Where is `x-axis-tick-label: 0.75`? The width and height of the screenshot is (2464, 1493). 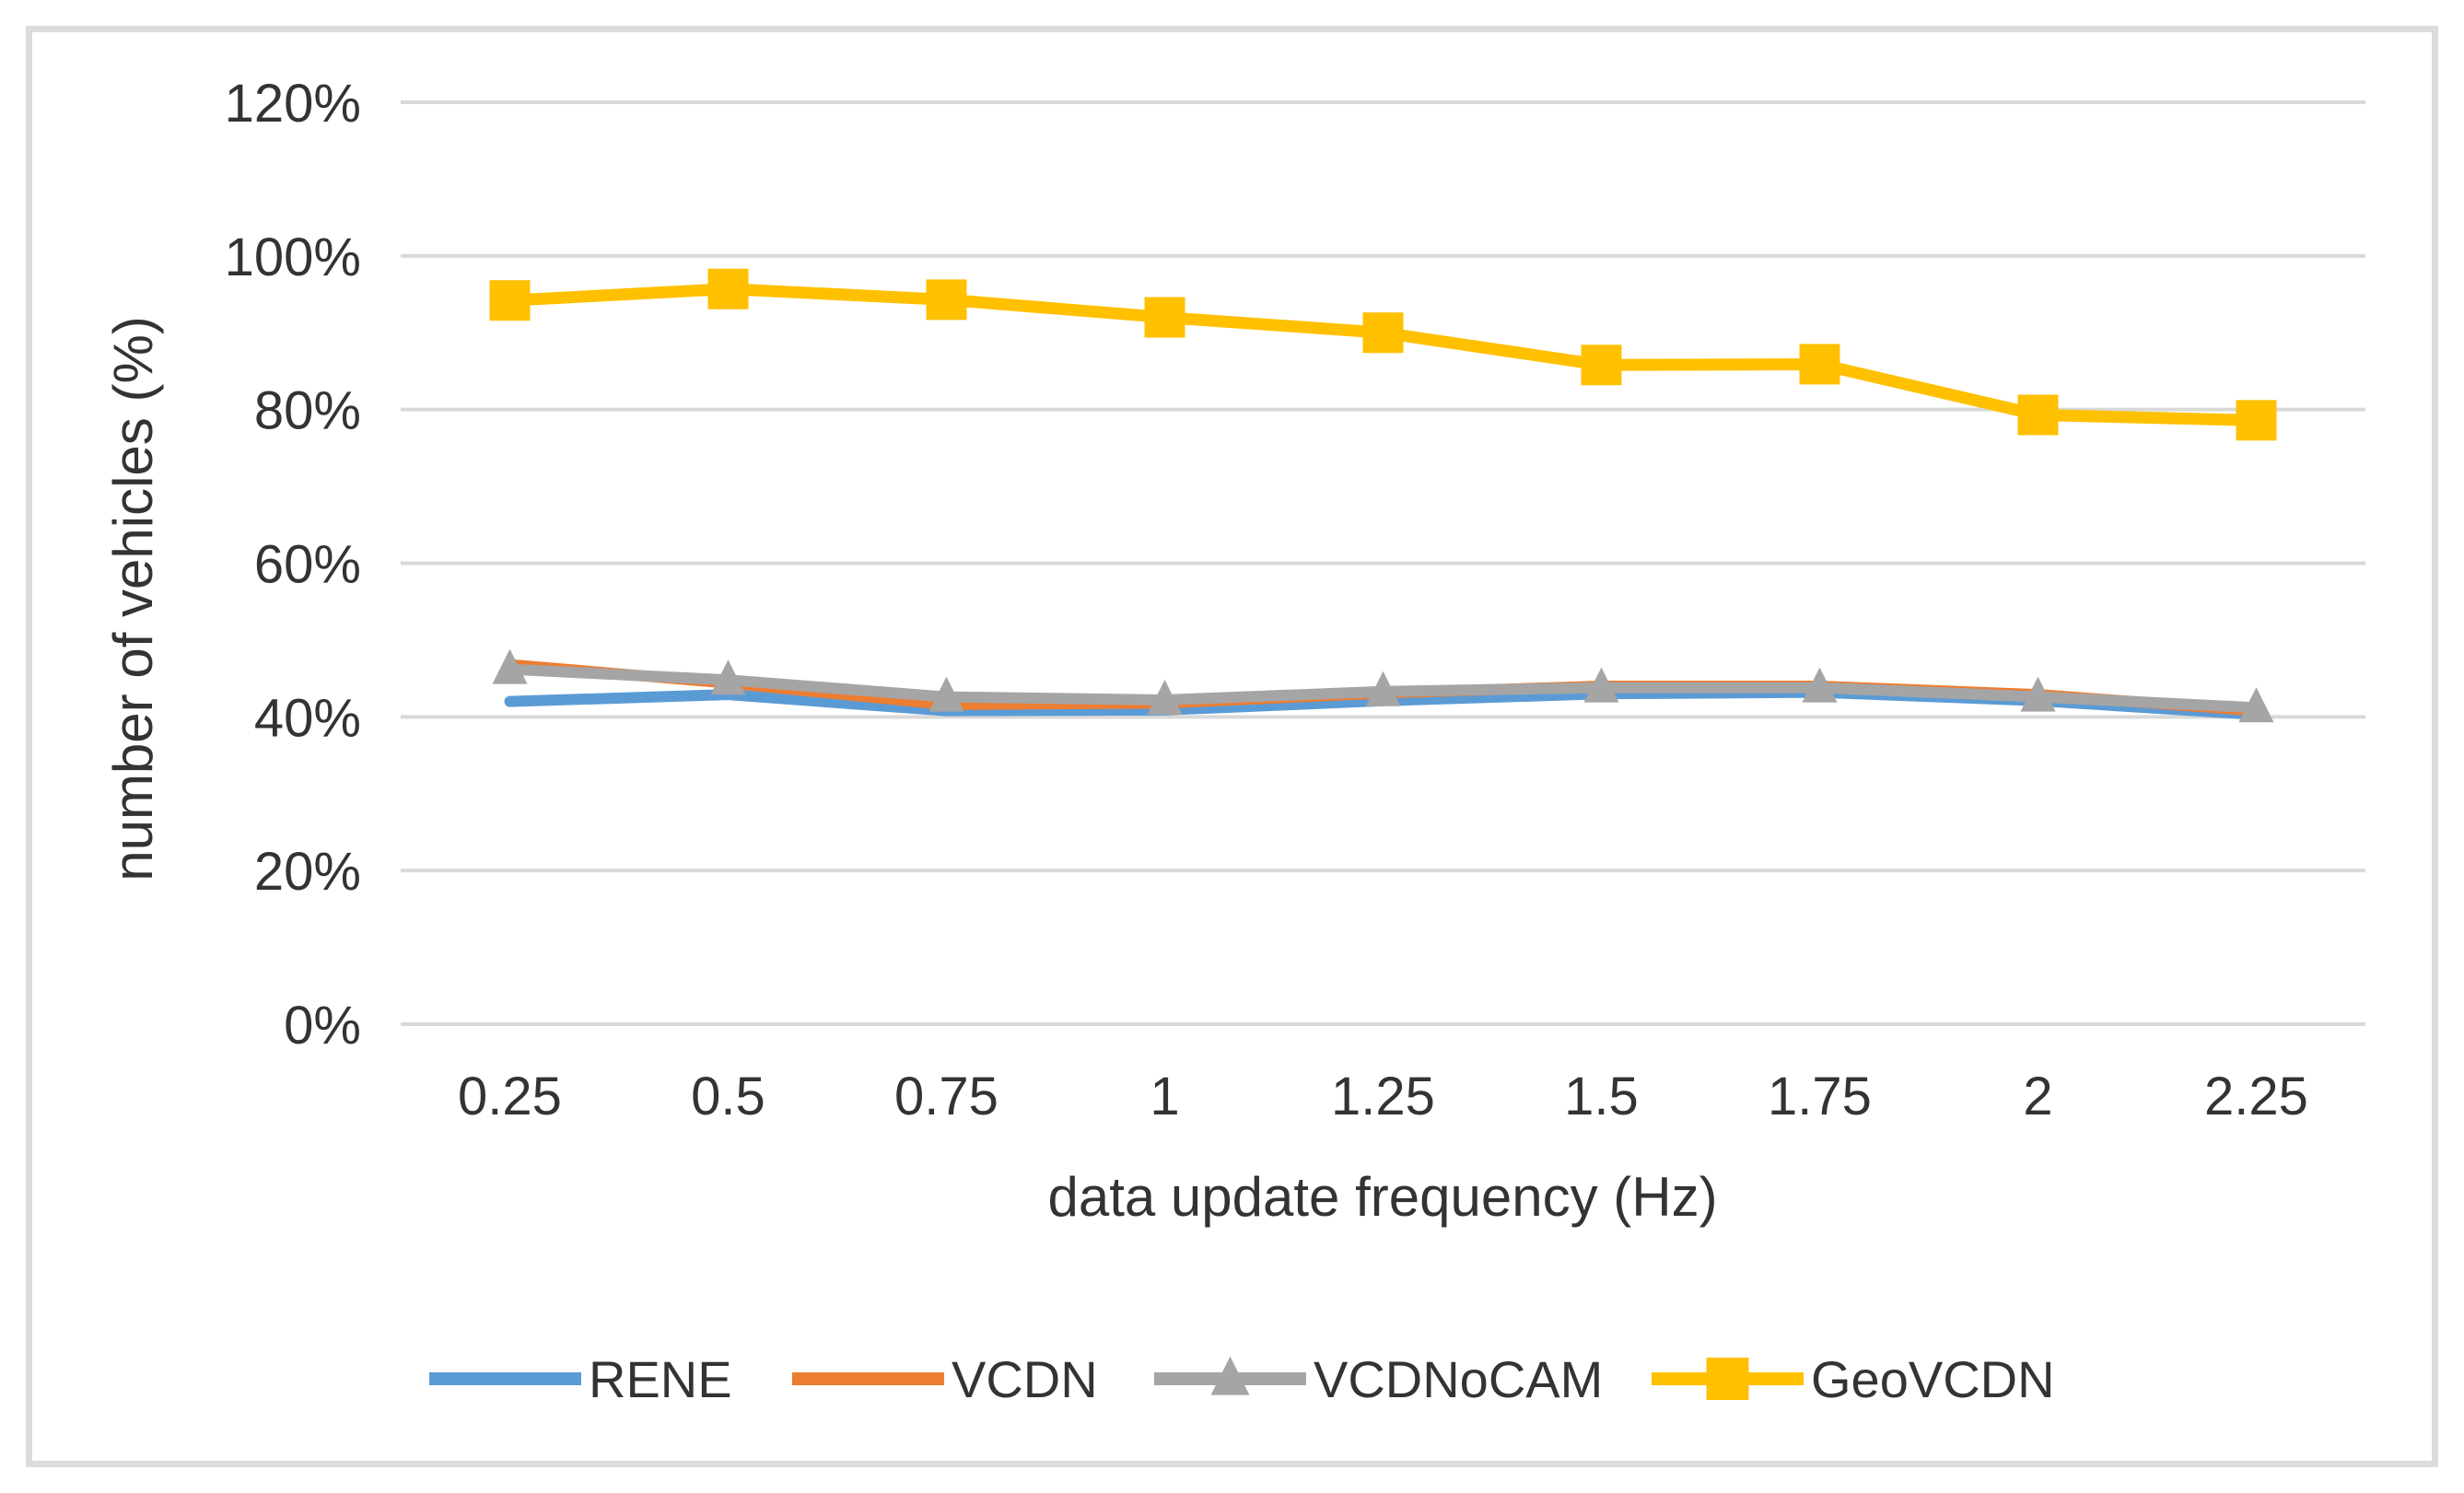
x-axis-tick-label: 0.75 is located at coordinates (946, 1096).